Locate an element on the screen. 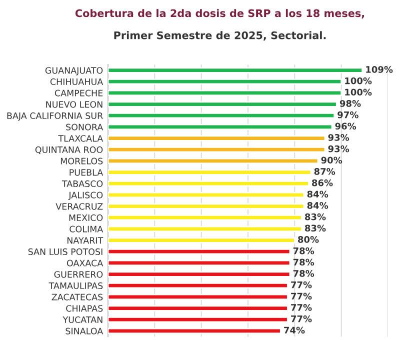 The height and width of the screenshot is (340, 400). y-tick-label: SINALOA is located at coordinates (85, 331).